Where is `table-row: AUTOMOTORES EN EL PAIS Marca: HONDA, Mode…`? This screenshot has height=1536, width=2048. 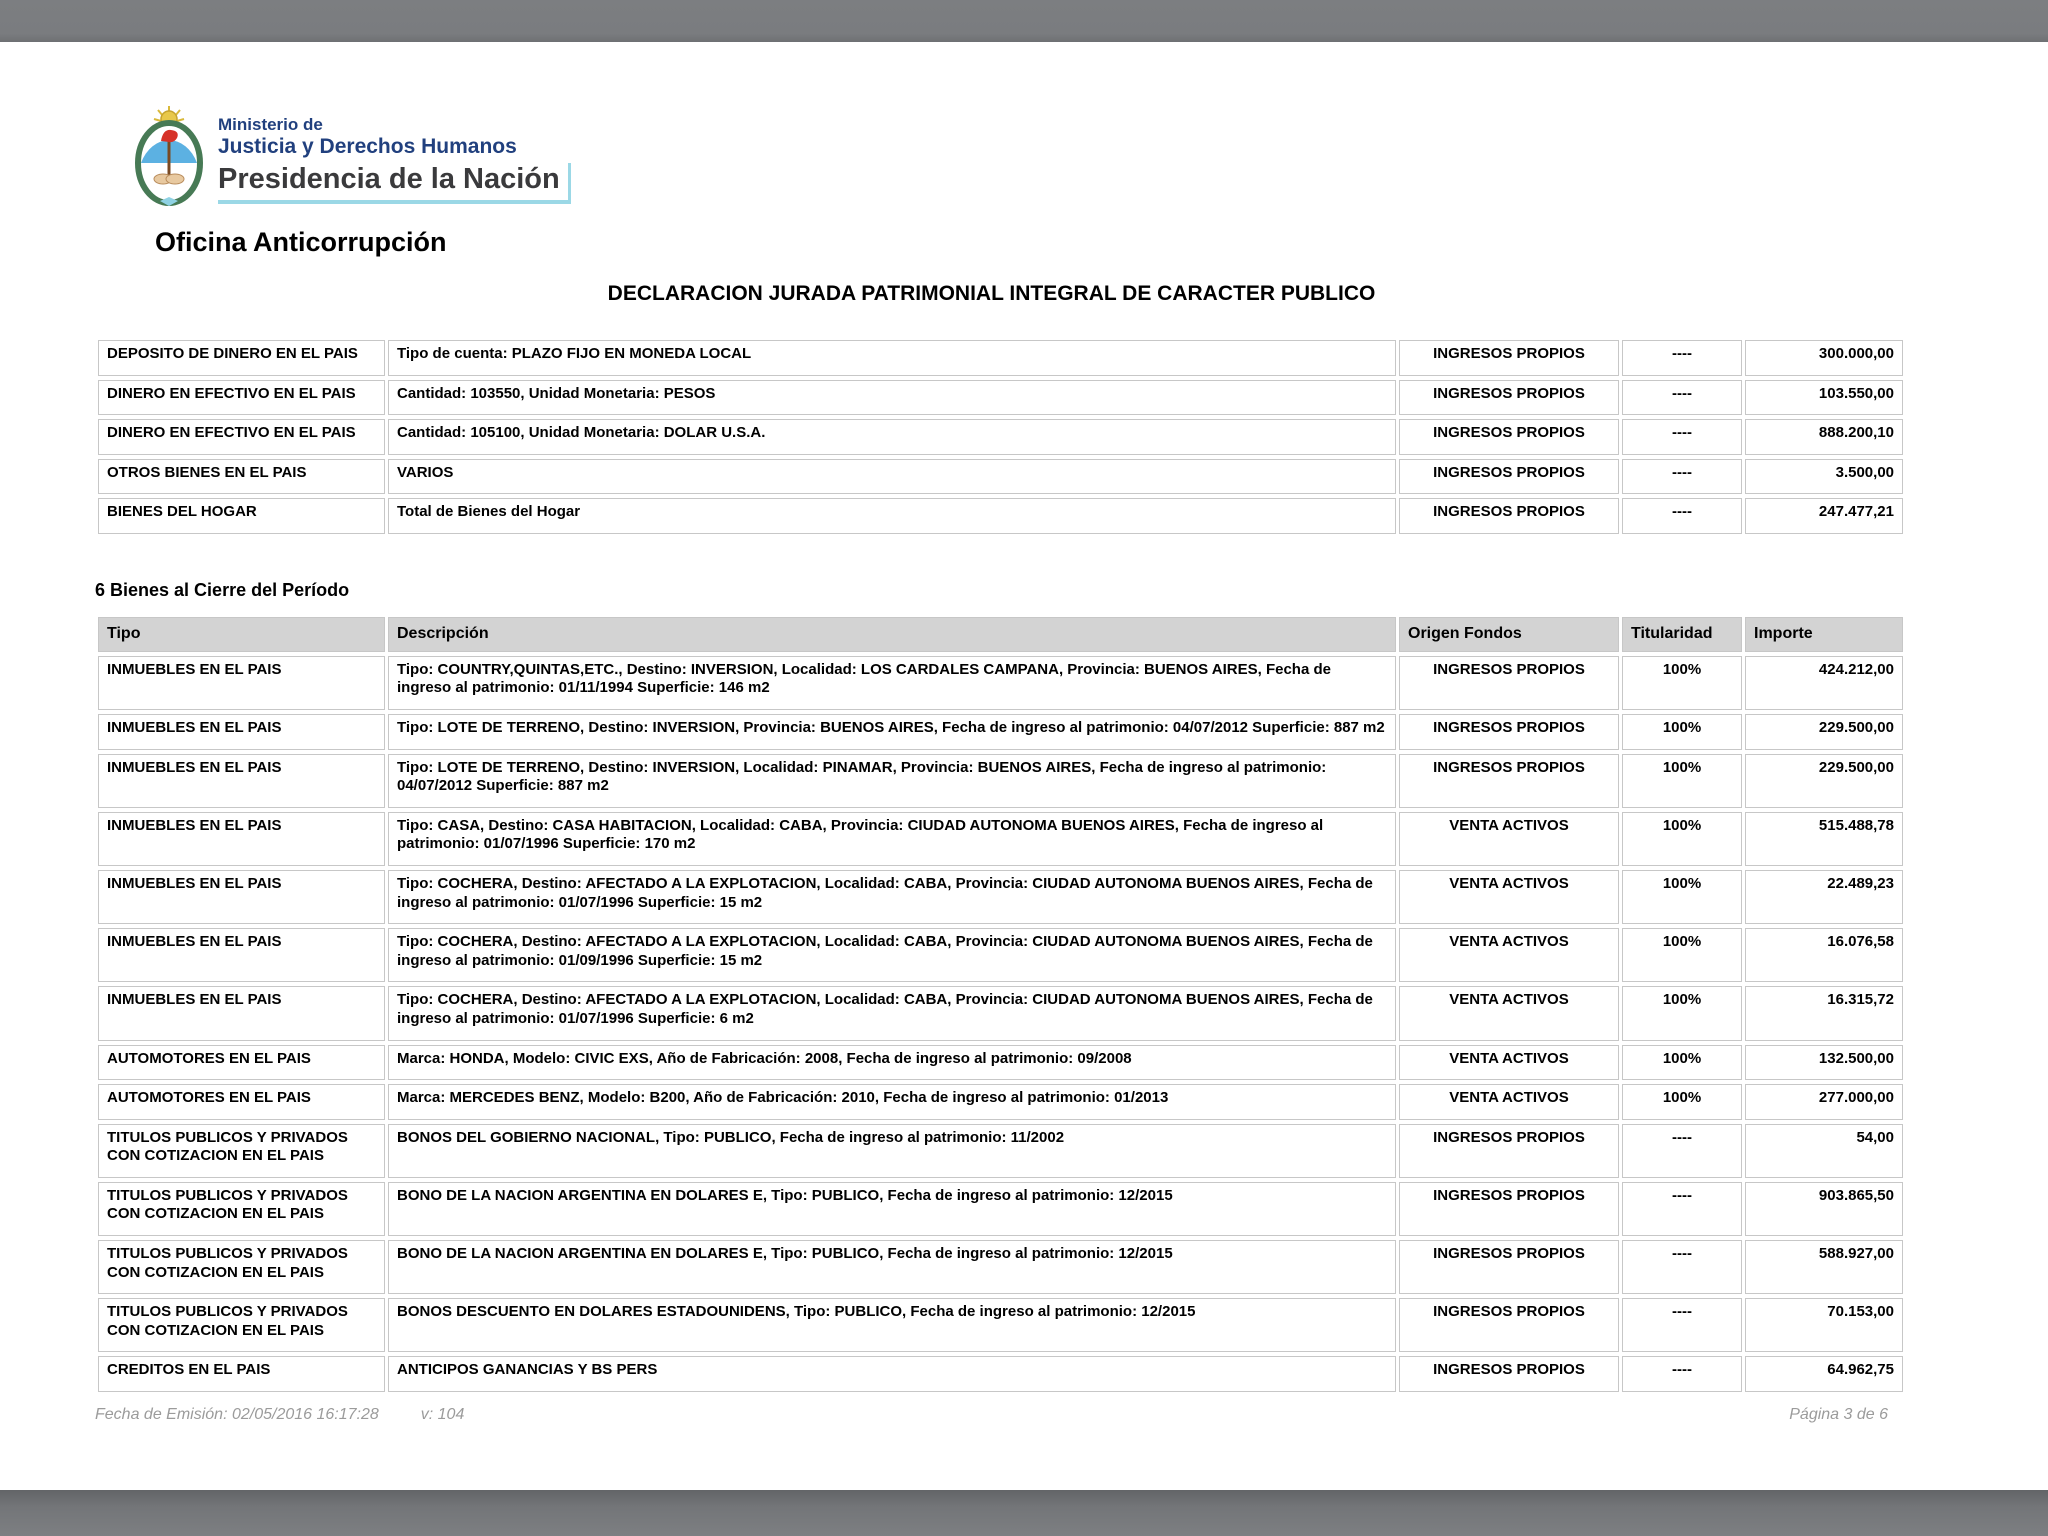 table-row: AUTOMOTORES EN EL PAIS Marca: HONDA, Mode… is located at coordinates (1000, 1062).